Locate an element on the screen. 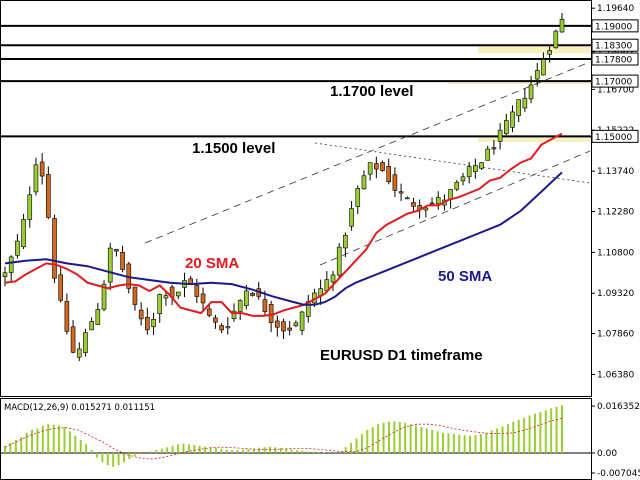 Image resolution: width=640 pixels, height=480 pixels. price-tick-label: 1.06380 is located at coordinates (615, 375).